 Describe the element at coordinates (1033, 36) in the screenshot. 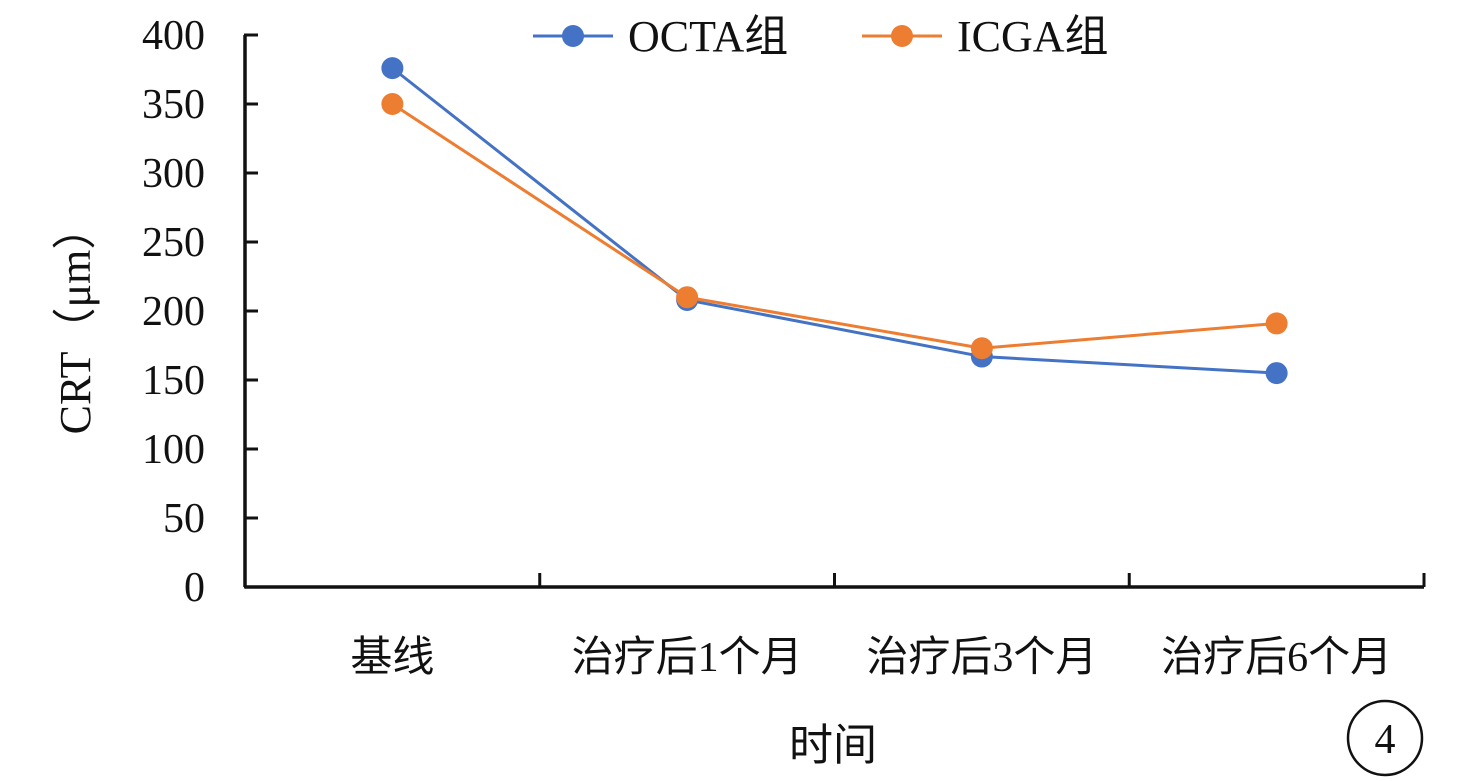

I see `legend-label: ICGA组` at that location.